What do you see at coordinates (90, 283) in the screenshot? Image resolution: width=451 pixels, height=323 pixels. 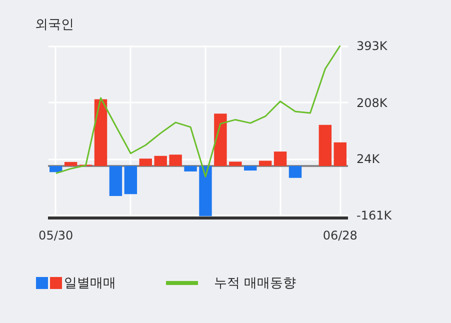 I see `legend-label: 일별매매` at bounding box center [90, 283].